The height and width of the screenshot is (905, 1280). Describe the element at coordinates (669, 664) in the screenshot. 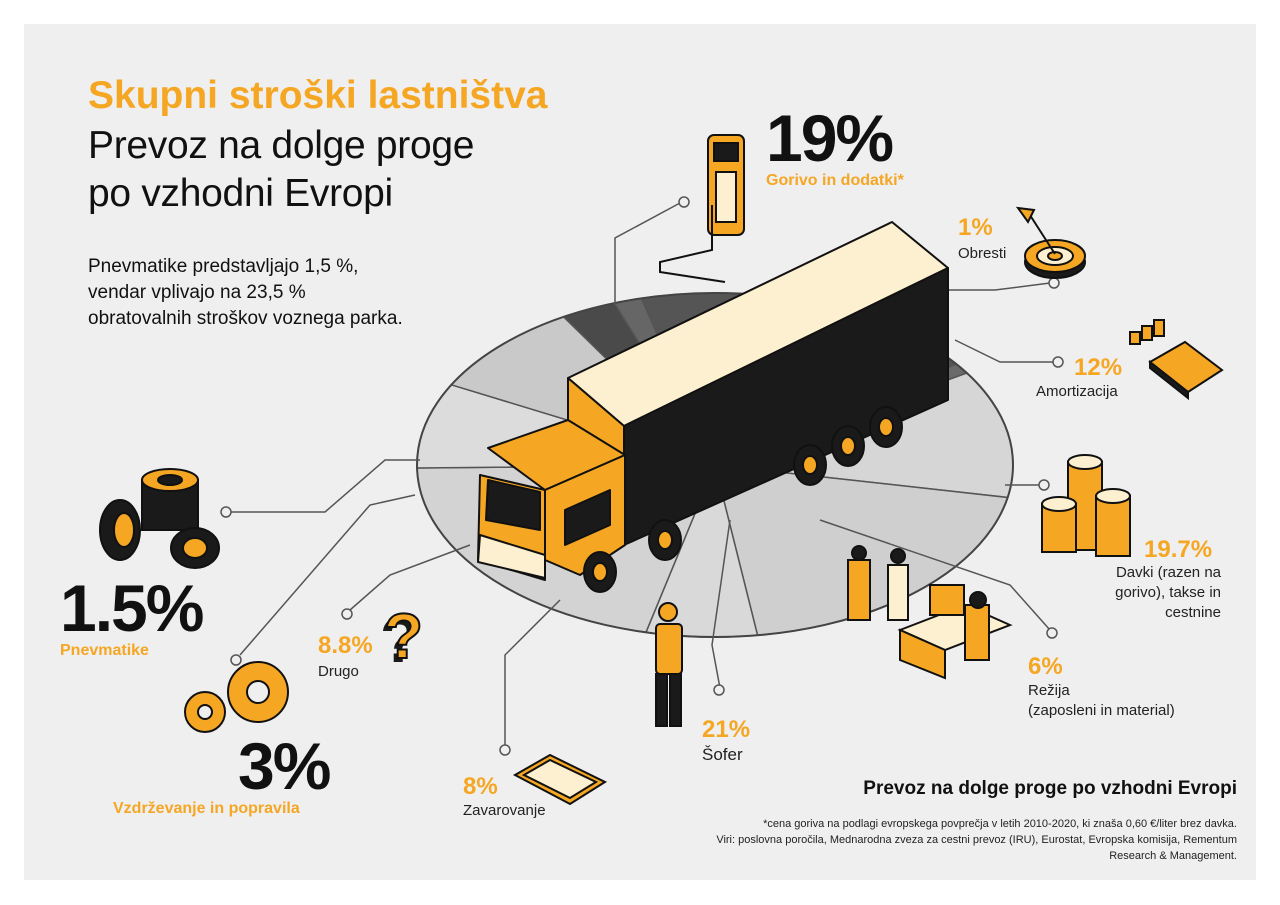

I see `driver-icon` at that location.